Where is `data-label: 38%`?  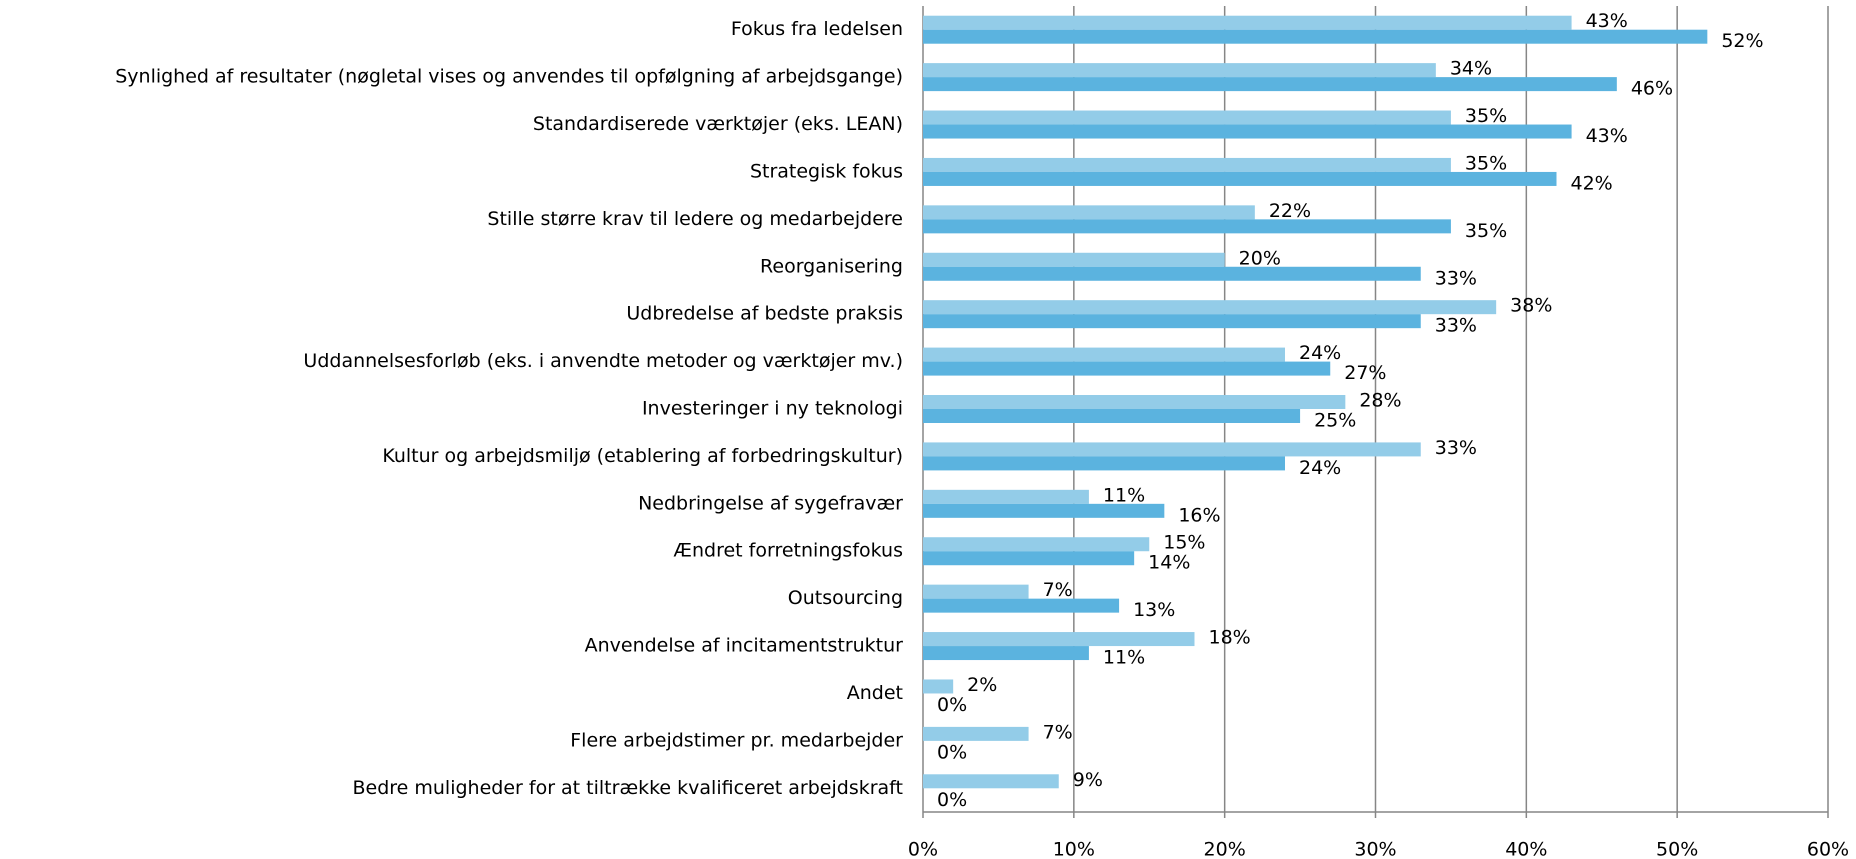
data-label: 38% is located at coordinates (1531, 306).